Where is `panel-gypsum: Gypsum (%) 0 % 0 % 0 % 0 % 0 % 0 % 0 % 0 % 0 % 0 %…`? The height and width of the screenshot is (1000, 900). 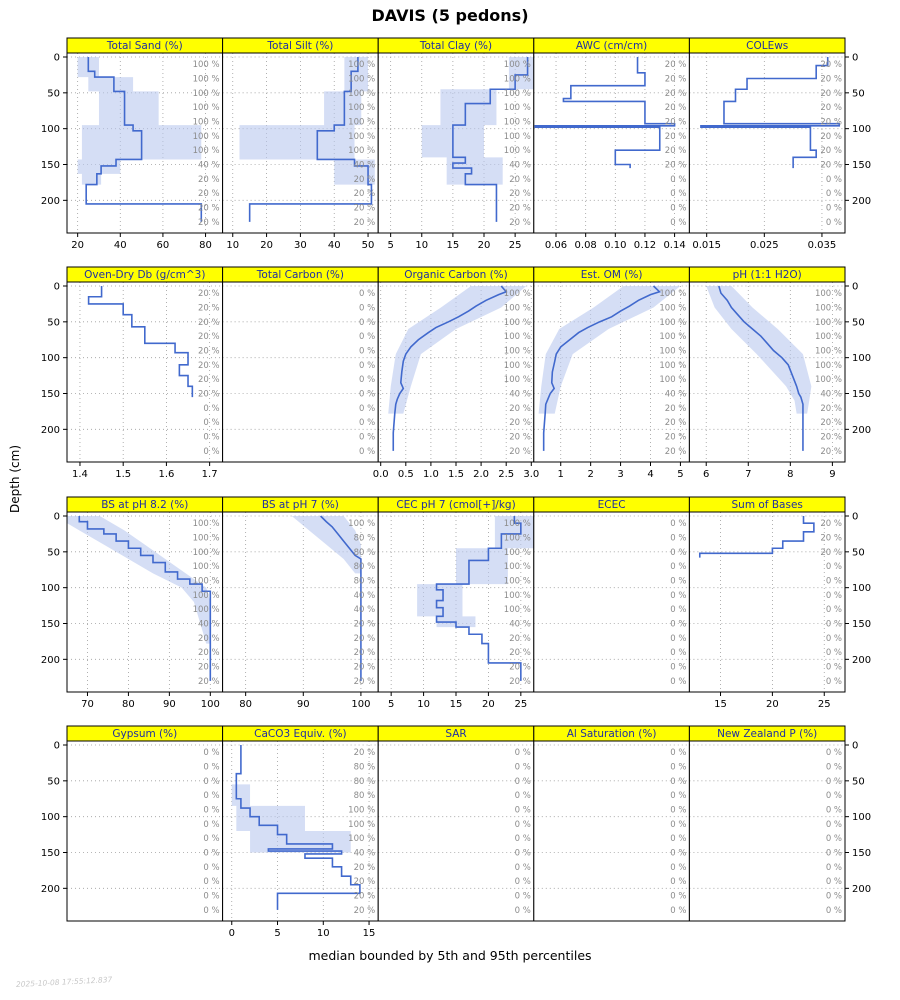
panel-gypsum: Gypsum (%) 0 % 0 % 0 % 0 % 0 % 0 % 0 % 0 % 0 % 0 %… is located at coordinates (132, 823).